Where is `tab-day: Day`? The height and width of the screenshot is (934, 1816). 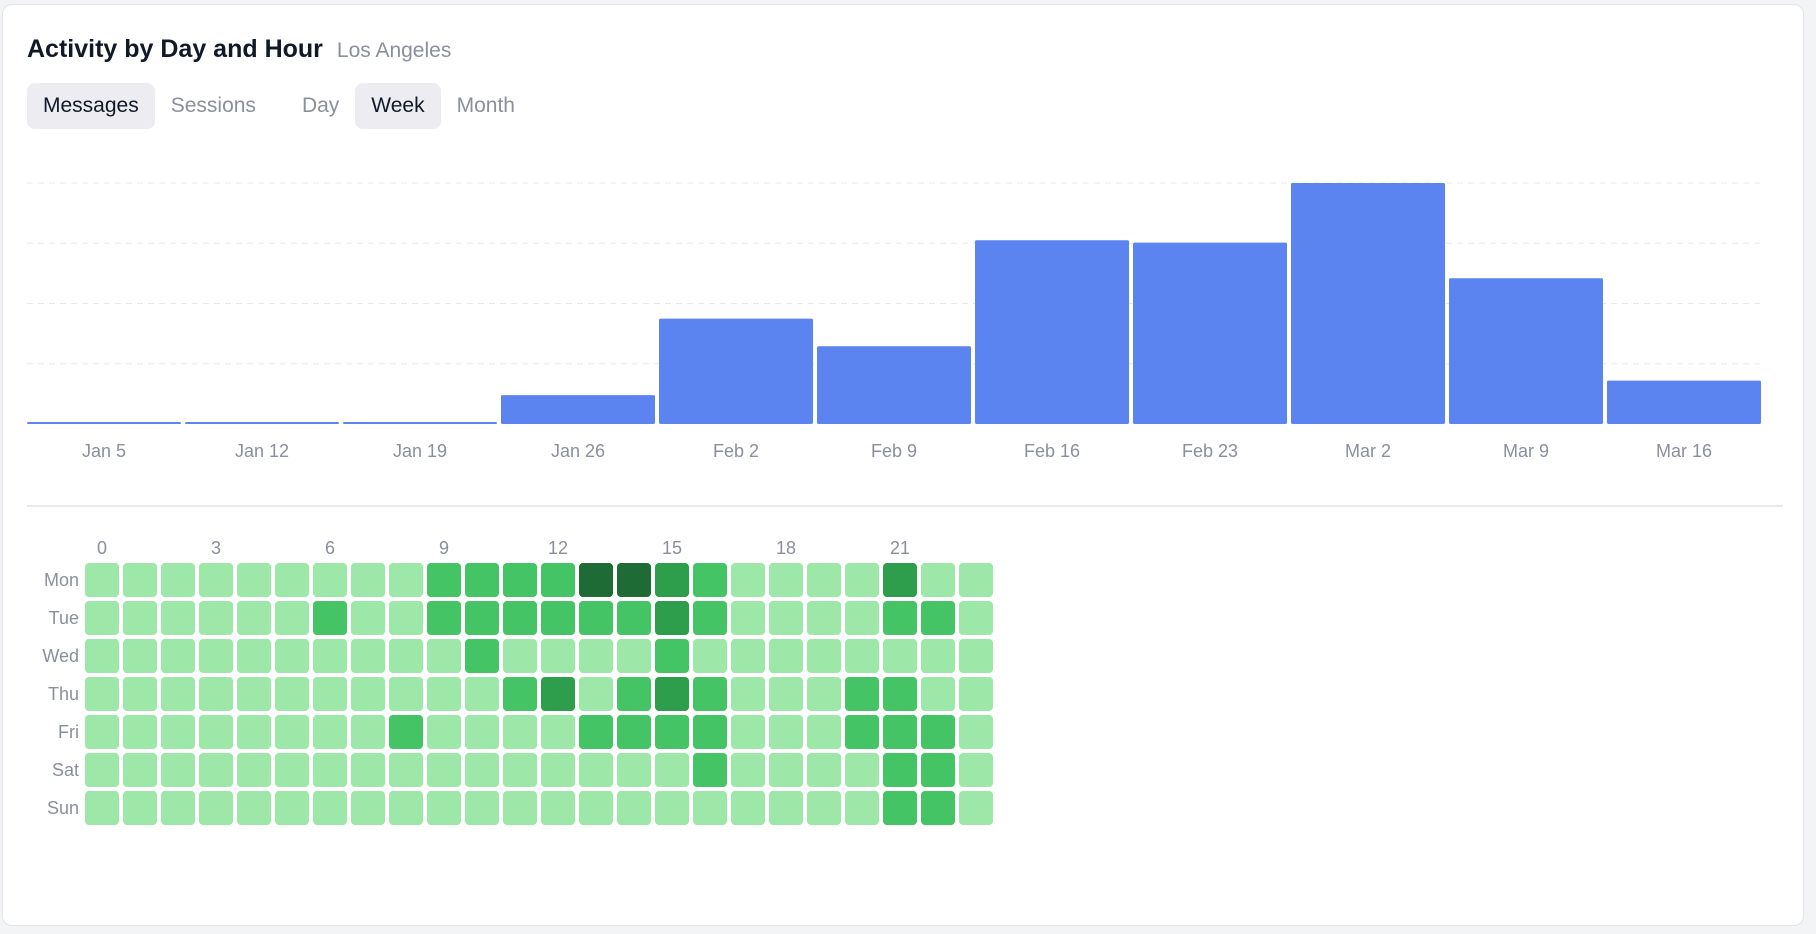 tab-day: Day is located at coordinates (320, 105).